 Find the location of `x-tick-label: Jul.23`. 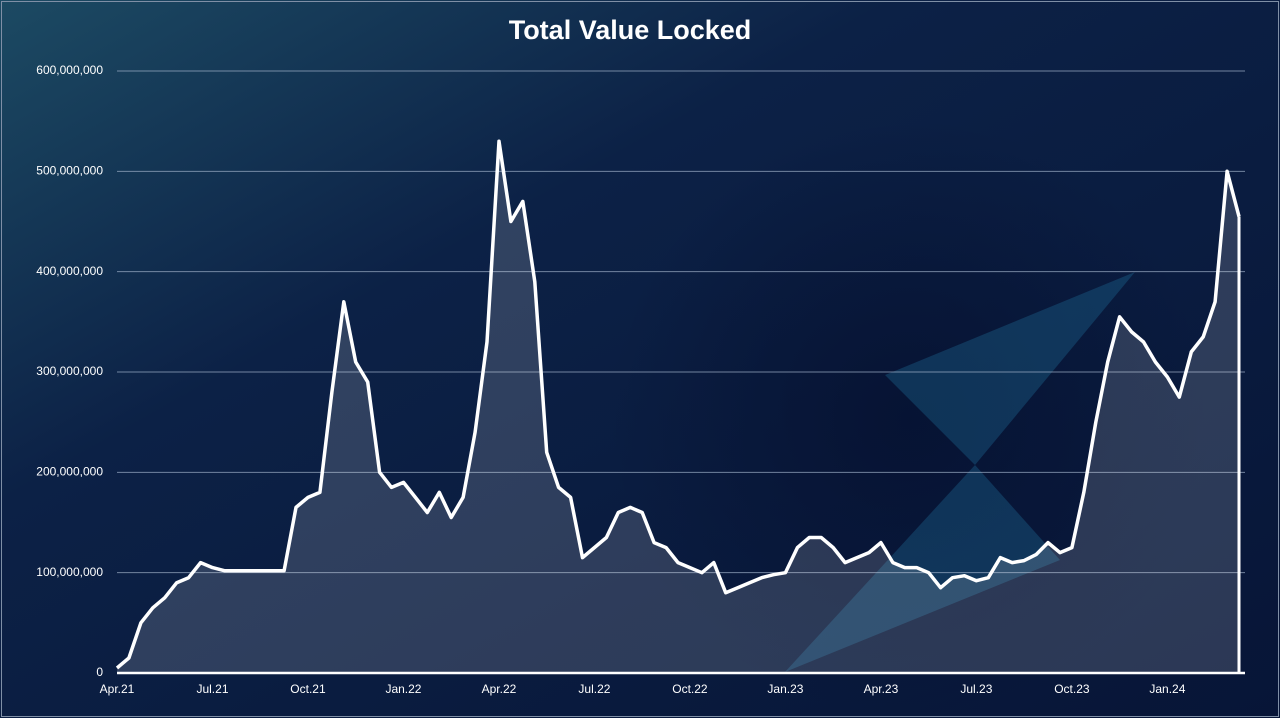

x-tick-label: Jul.23 is located at coordinates (976, 689).